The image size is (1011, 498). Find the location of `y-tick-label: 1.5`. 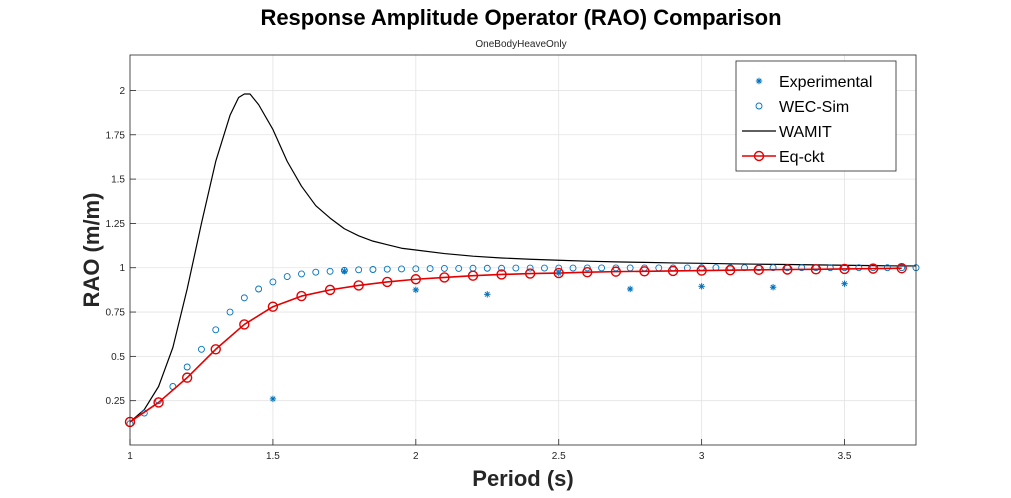

y-tick-label: 1.5 is located at coordinates (118, 180).